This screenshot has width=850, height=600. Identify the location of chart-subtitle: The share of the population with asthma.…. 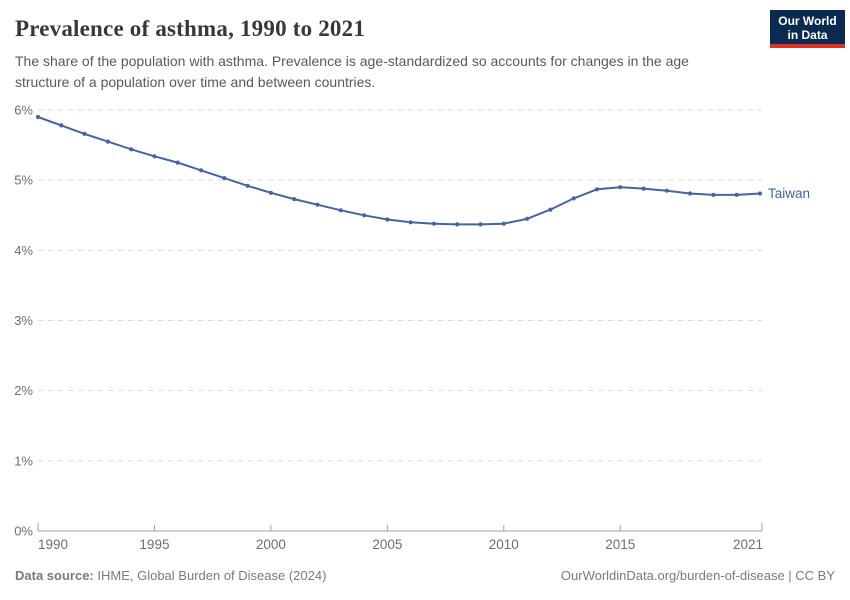
(352, 71).